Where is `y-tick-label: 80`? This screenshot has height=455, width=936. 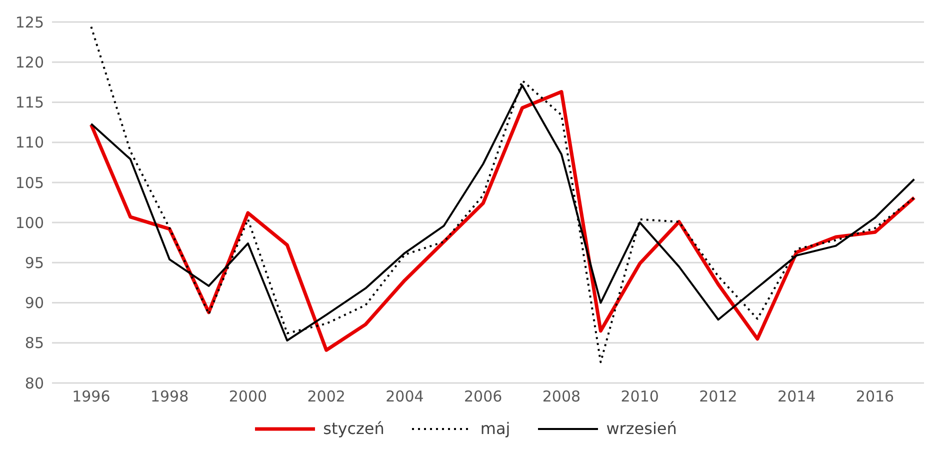
y-tick-label: 80 is located at coordinates (34, 383).